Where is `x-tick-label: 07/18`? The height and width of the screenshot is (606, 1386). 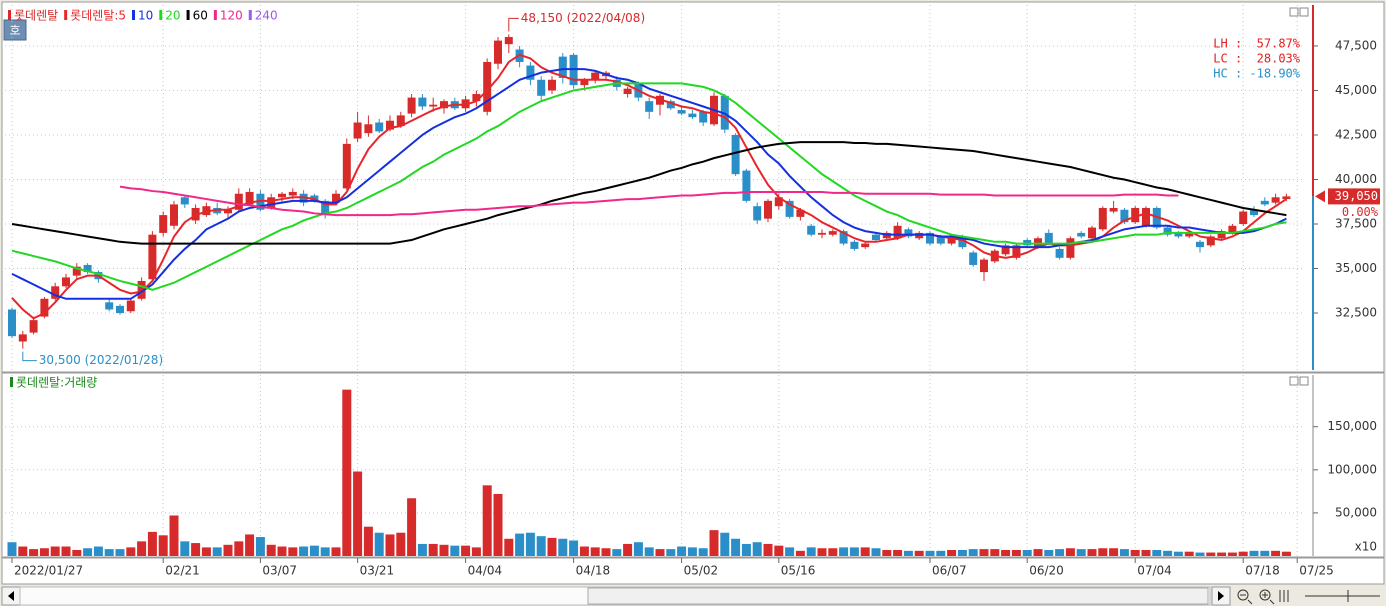 x-tick-label: 07/18 is located at coordinates (1262, 571).